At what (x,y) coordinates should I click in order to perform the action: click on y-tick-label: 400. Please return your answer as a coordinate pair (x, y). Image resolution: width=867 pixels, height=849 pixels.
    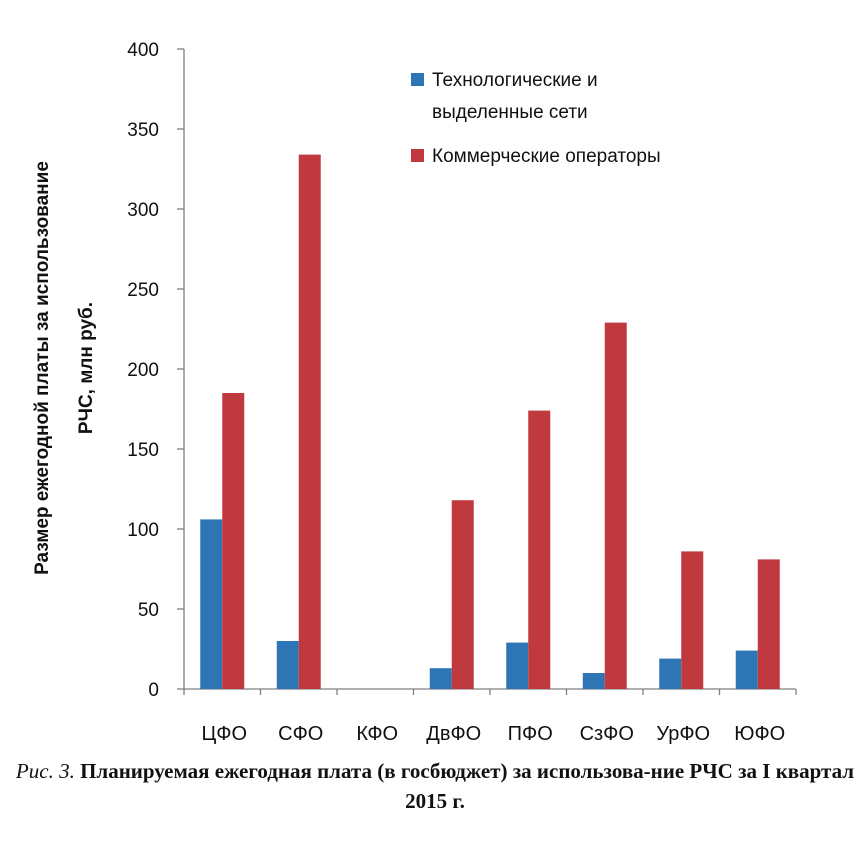
    Looking at the image, I should click on (143, 50).